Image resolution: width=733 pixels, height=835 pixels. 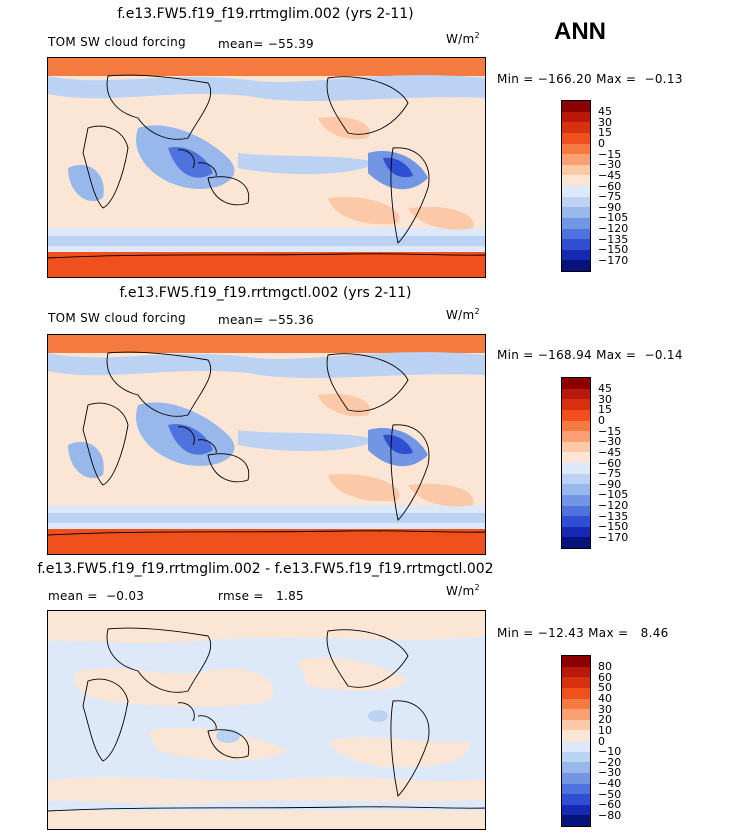 What do you see at coordinates (261, 596) in the screenshot?
I see `panel3-rmse: rmse = 1.85` at bounding box center [261, 596].